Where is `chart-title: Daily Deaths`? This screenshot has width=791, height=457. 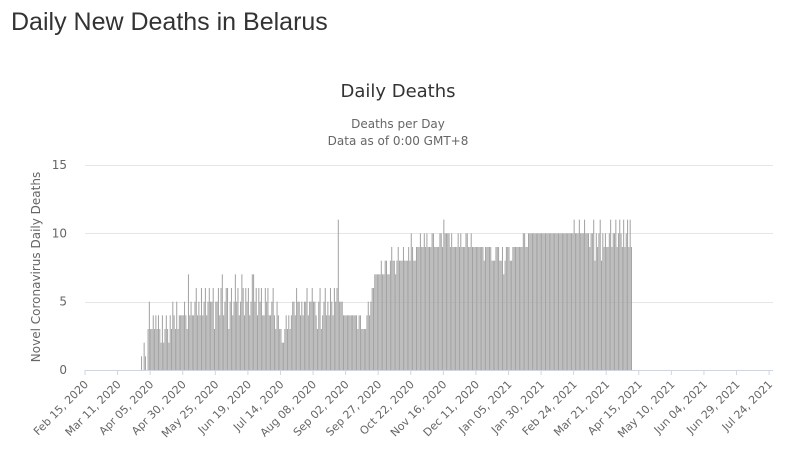
chart-title: Daily Deaths is located at coordinates (397, 91).